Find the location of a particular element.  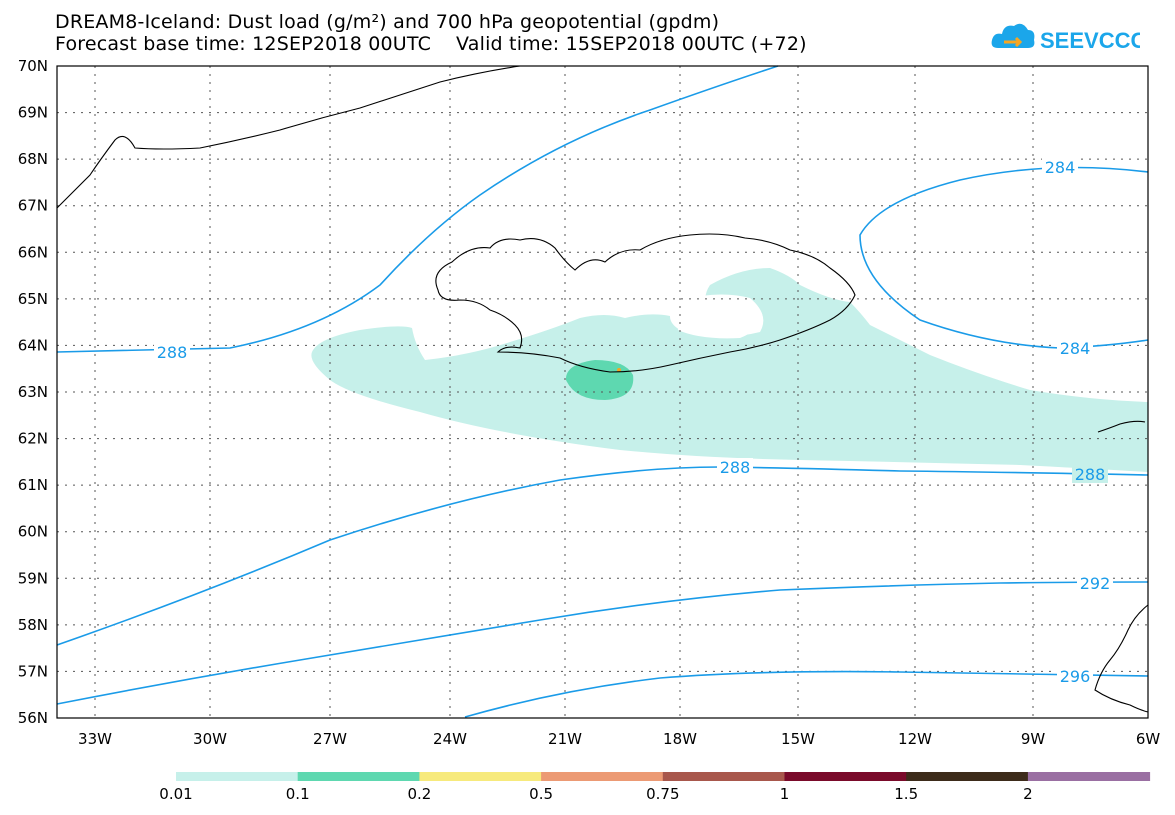

longitude-label: 30W is located at coordinates (210, 739).